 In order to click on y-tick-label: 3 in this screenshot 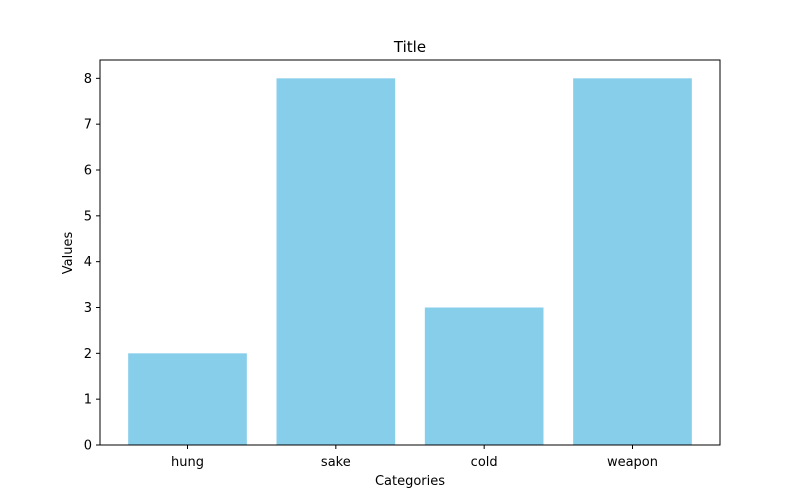, I will do `click(88, 308)`.